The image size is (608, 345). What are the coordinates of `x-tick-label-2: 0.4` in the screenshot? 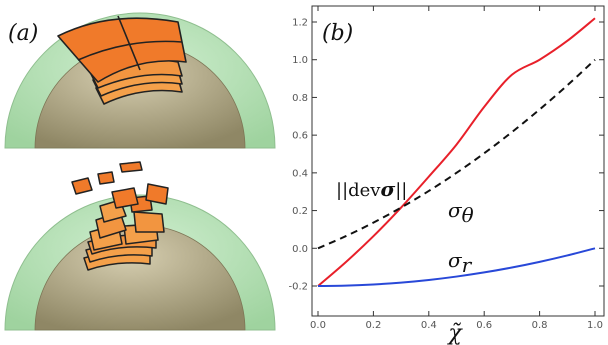 It's located at (429, 325).